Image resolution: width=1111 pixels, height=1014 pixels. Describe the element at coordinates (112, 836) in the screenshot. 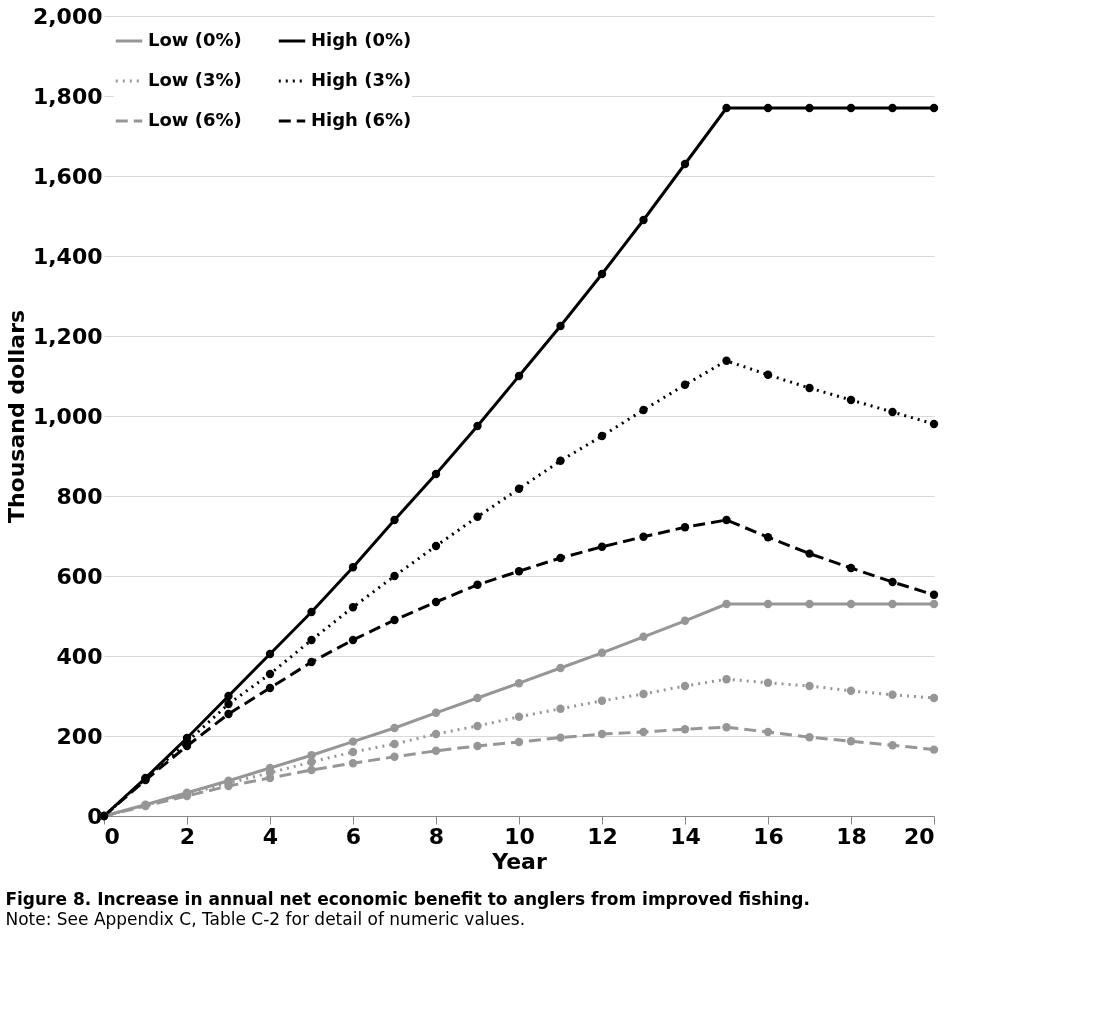

I see `x-tick-label: 0` at that location.